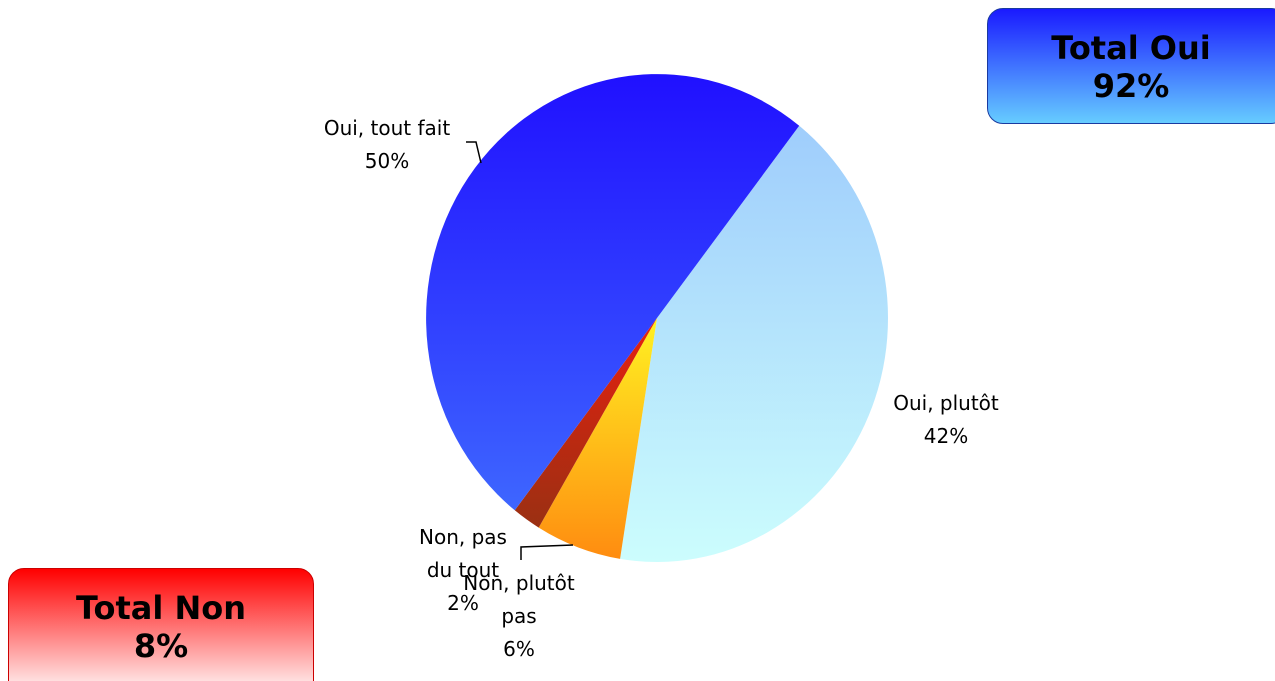 The height and width of the screenshot is (681, 1275). What do you see at coordinates (1131, 86) in the screenshot?
I see `total-value: 92%` at bounding box center [1131, 86].